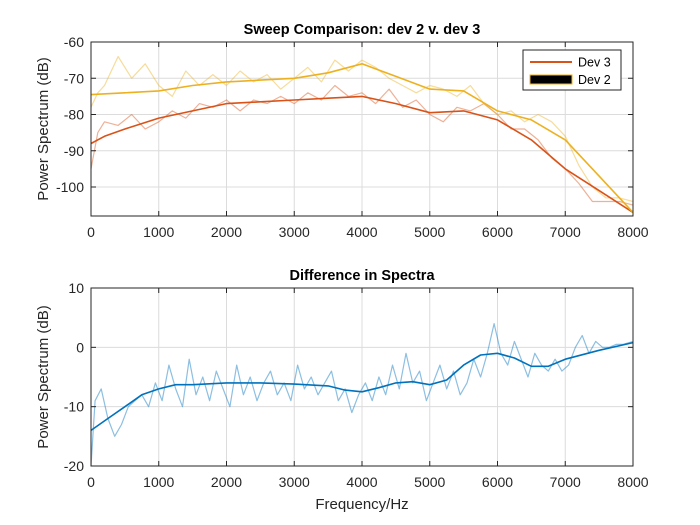 Image resolution: width=700 pixels, height=525 pixels. Describe the element at coordinates (70, 187) in the screenshot. I see `top-ytick-label: -100` at that location.